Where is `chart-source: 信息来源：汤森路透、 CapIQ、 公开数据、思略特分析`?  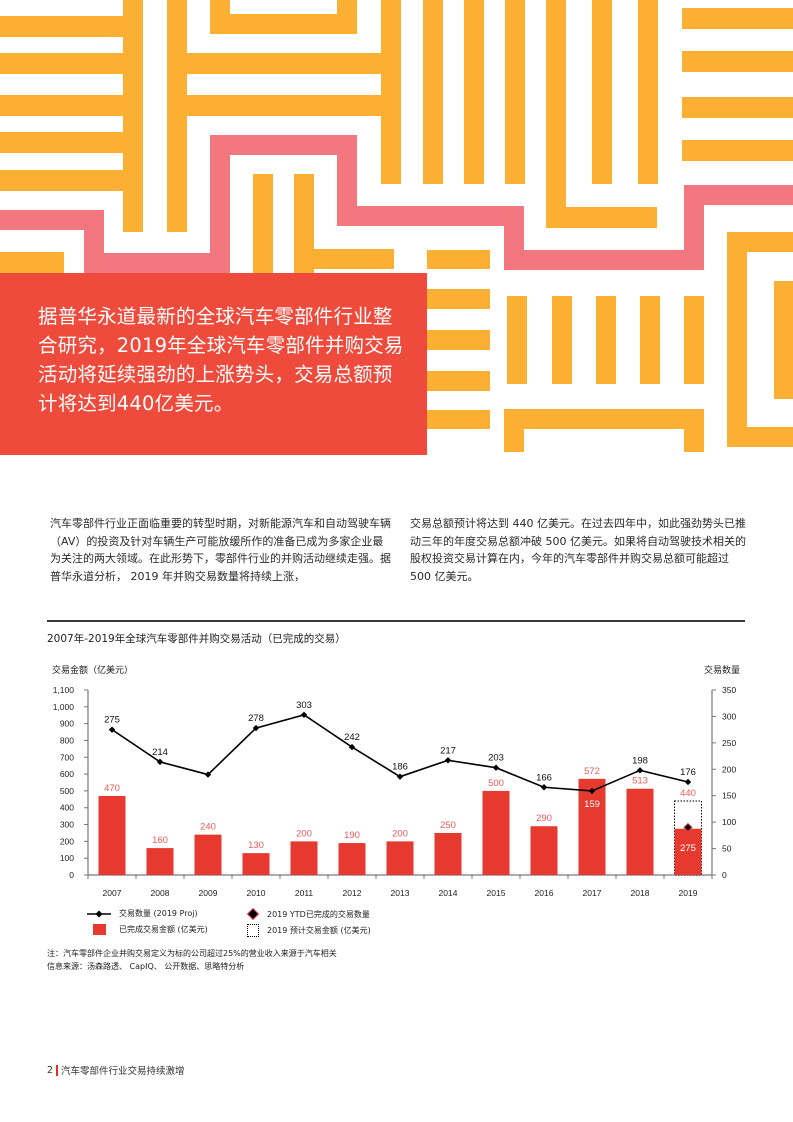 chart-source: 信息来源：汤森路透、 CapIQ、 公开数据、思略特分析 is located at coordinates (146, 966).